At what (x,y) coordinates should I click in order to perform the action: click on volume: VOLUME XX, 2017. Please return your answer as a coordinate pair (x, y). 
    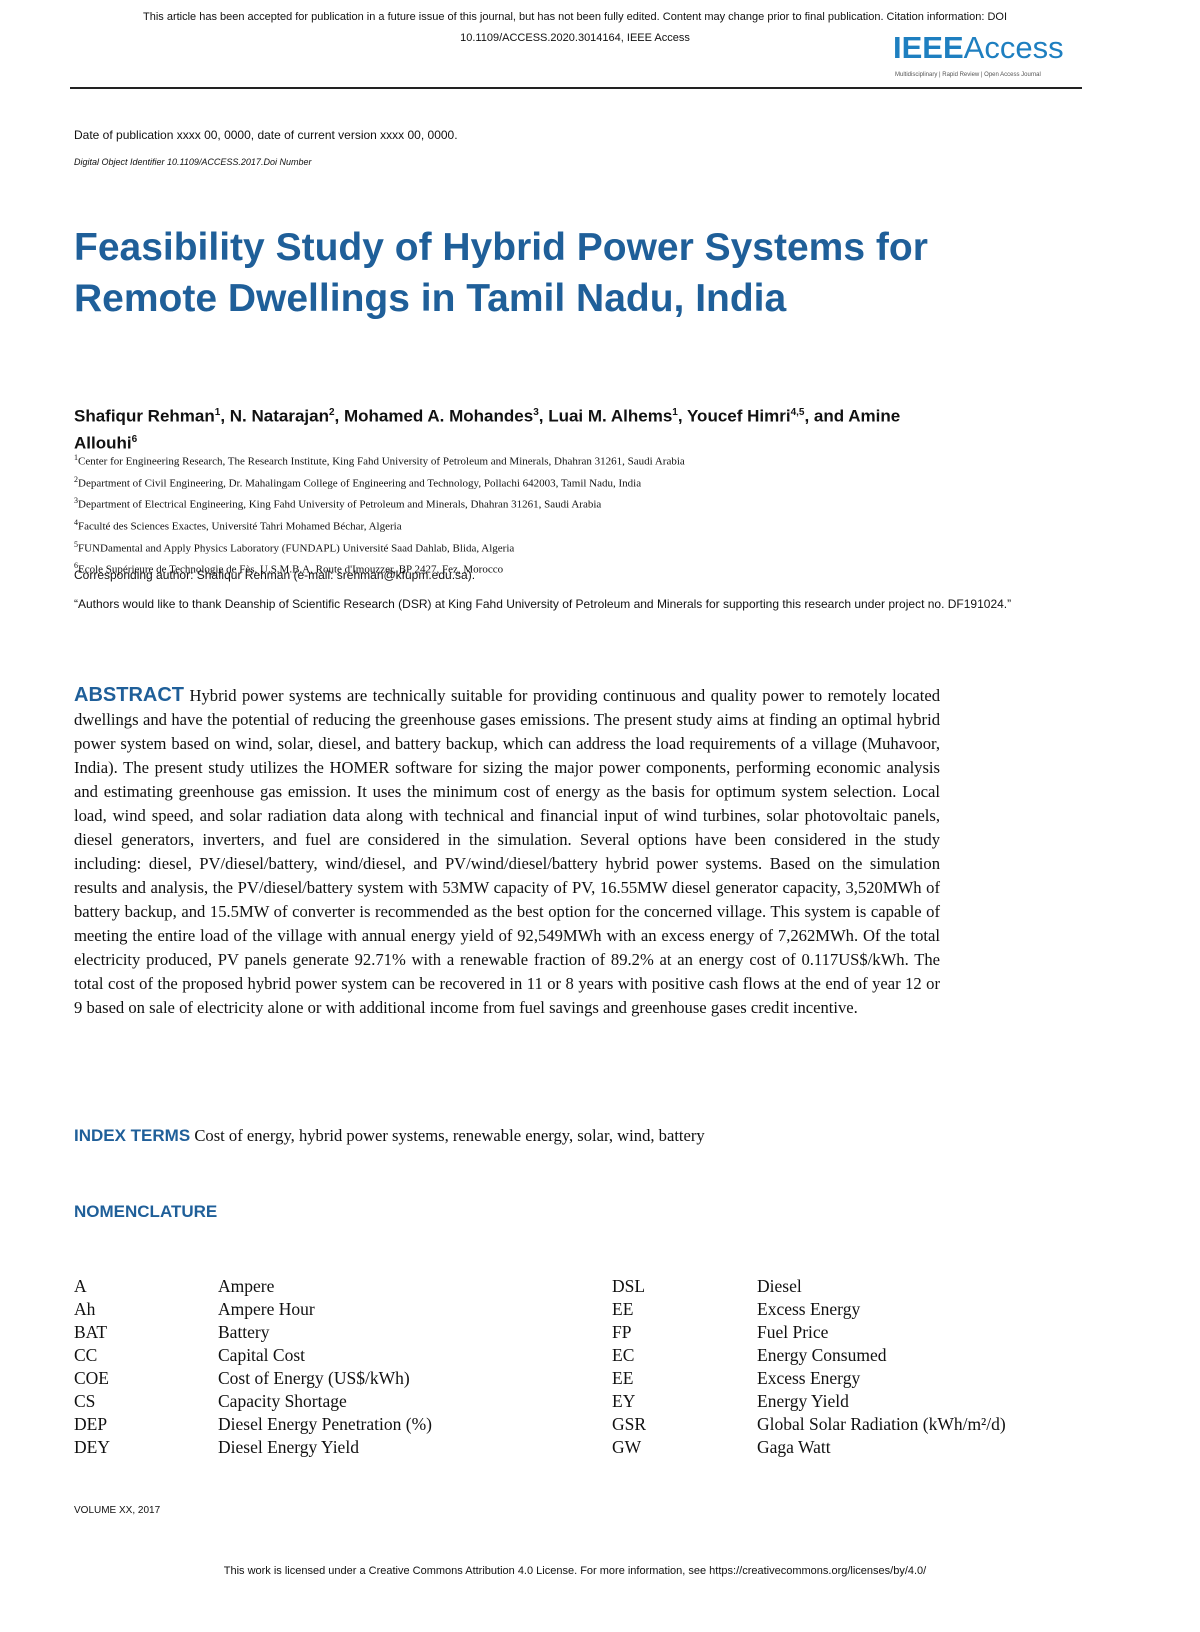
    Looking at the image, I should click on (117, 1510).